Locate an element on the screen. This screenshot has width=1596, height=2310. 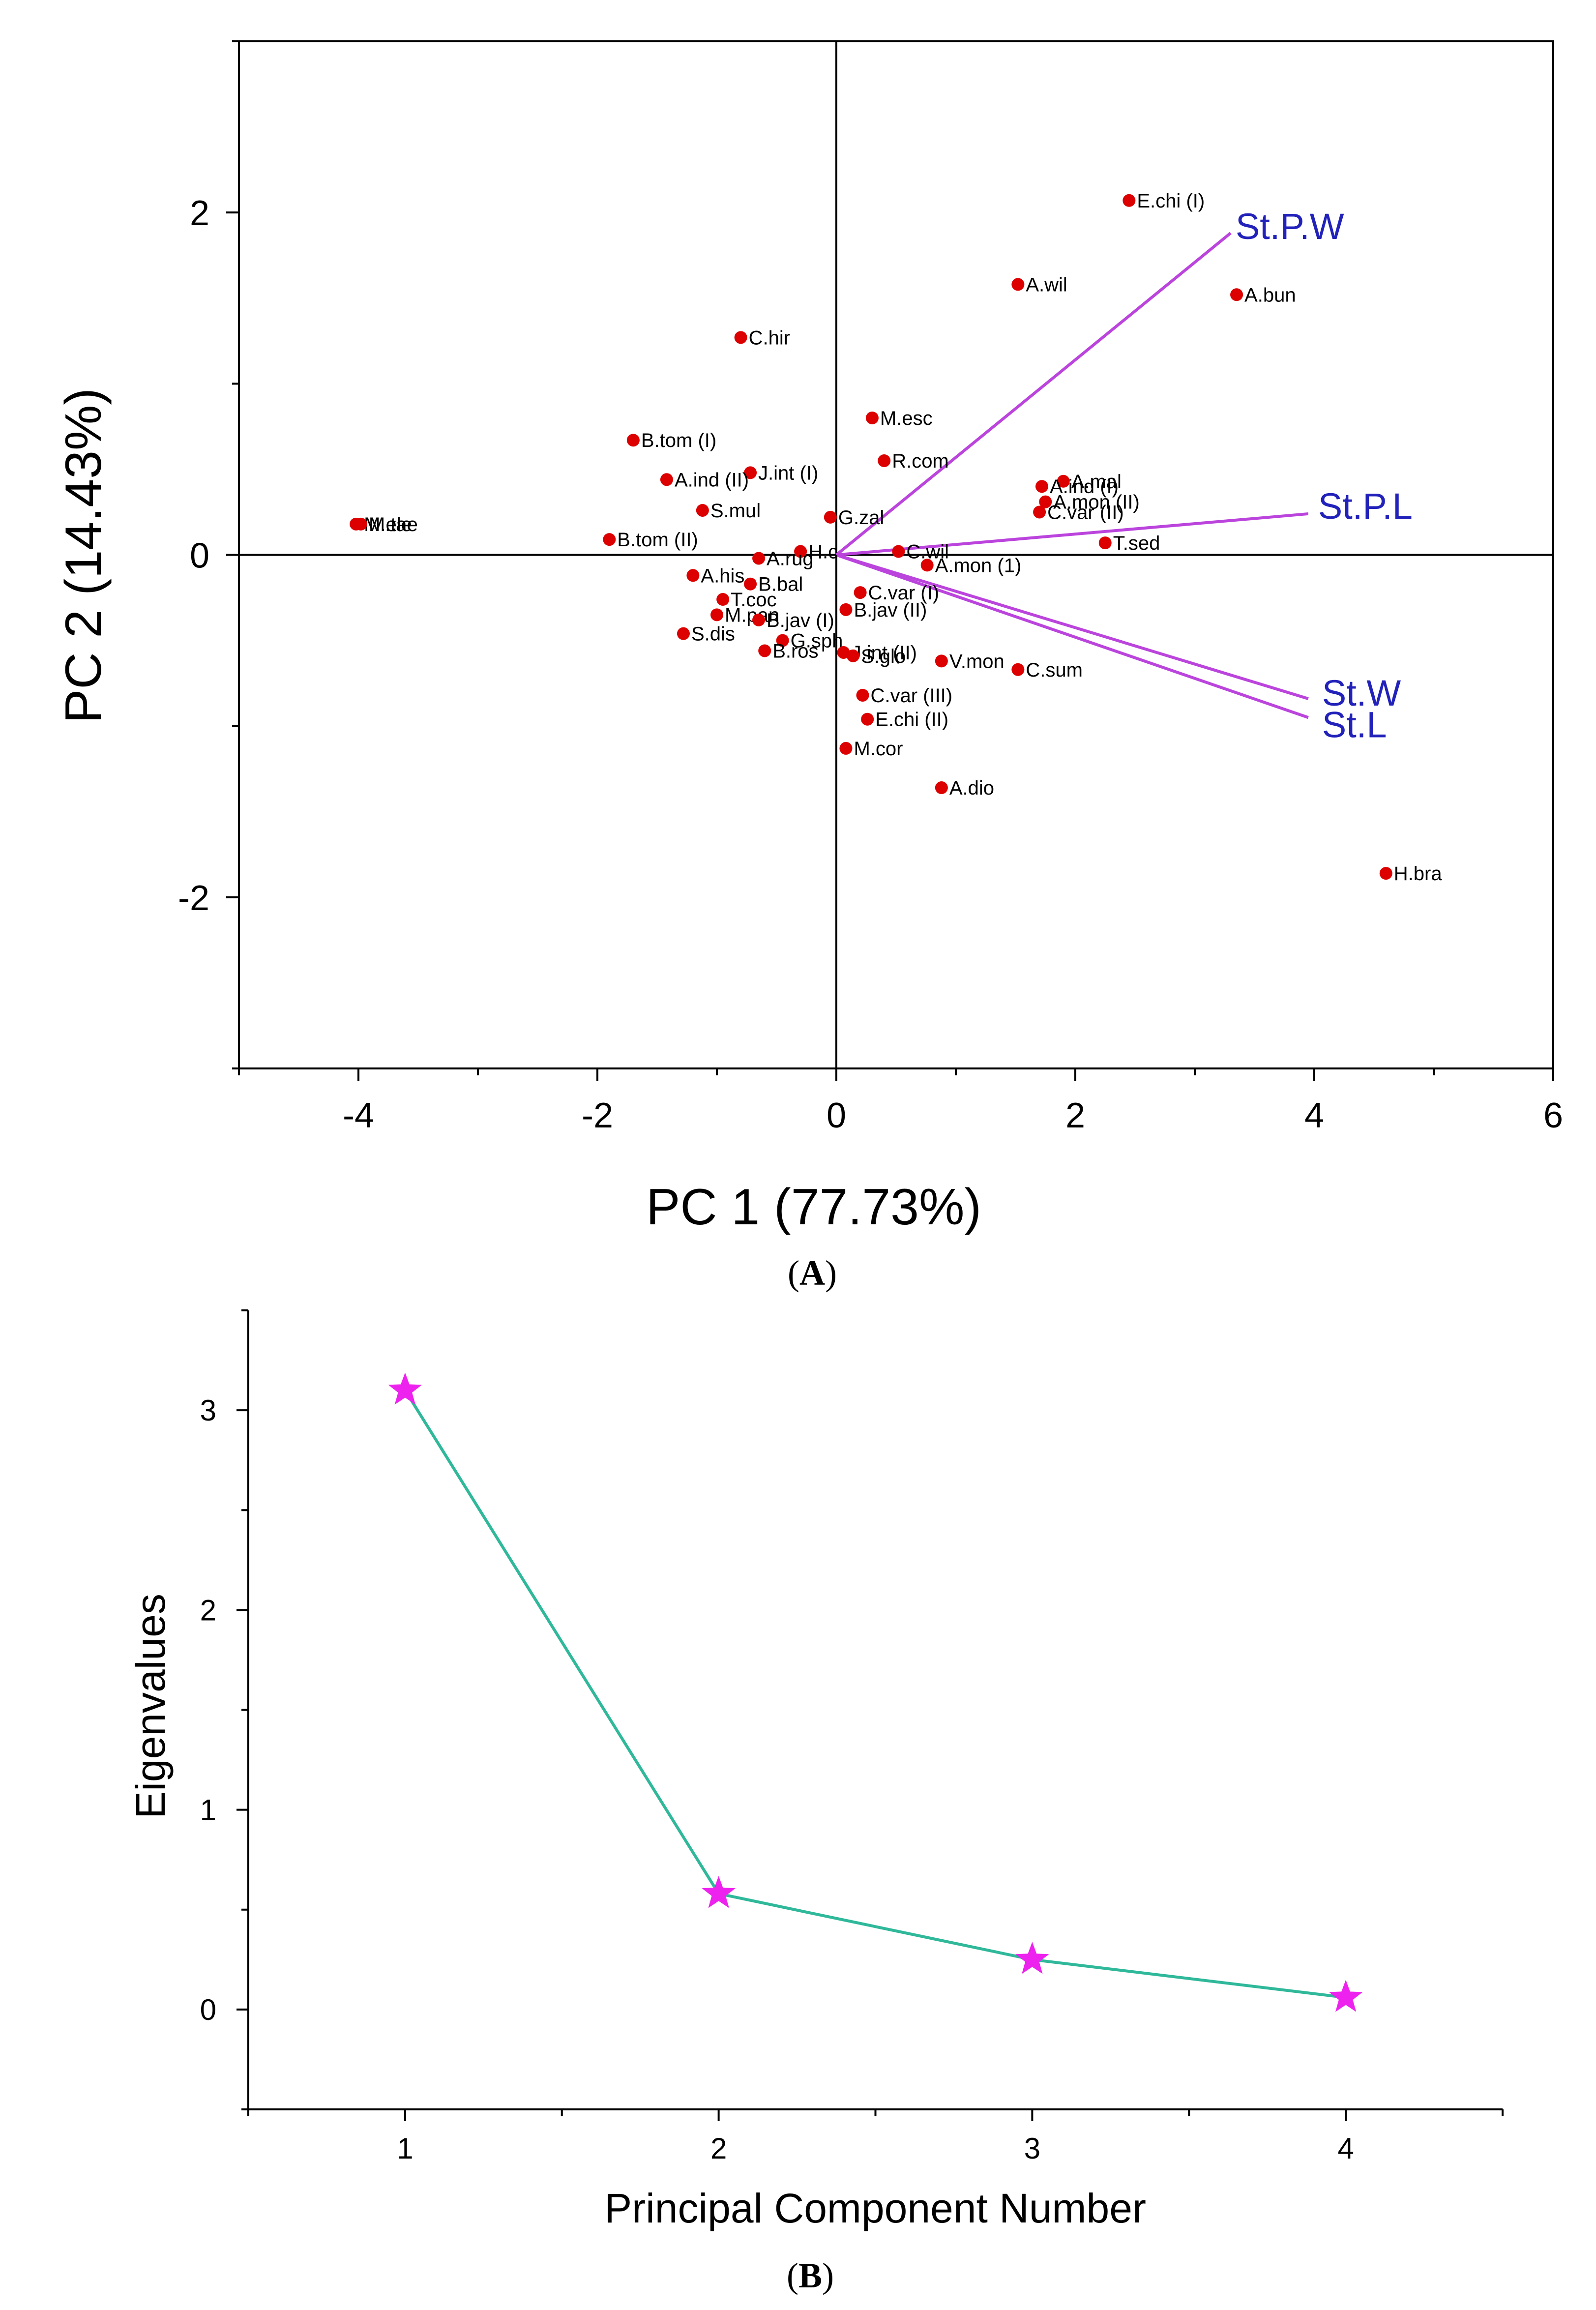
plot-b-y-tick-label: 2 is located at coordinates (208, 1610).